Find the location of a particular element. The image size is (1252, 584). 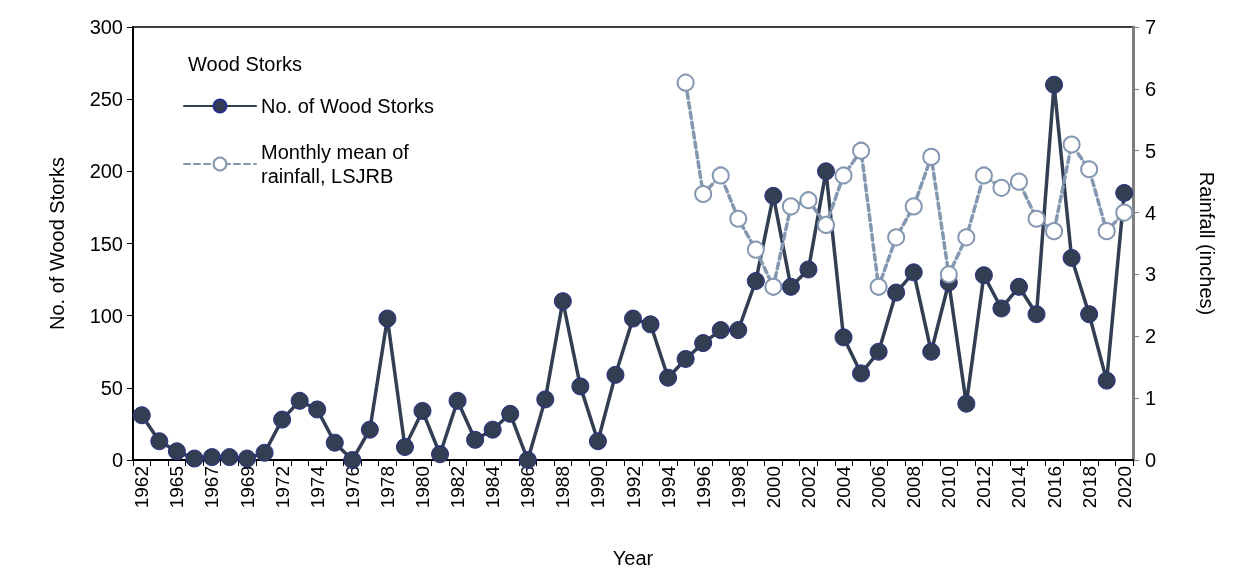

y2-tick-label: 2 is located at coordinates (1151, 336).